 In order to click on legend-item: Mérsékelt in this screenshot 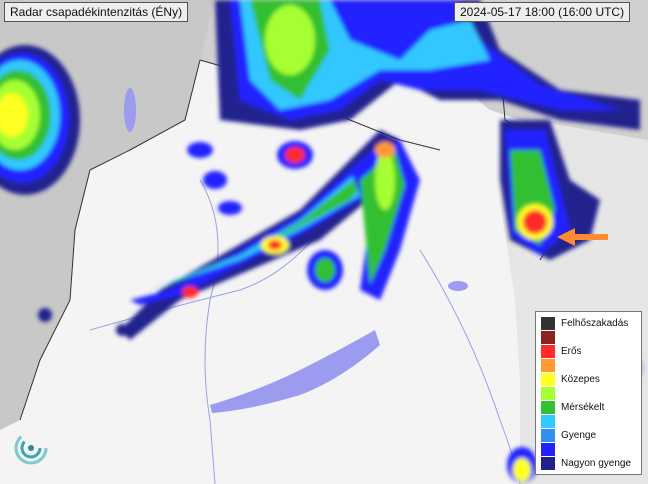, I will do `click(572, 407)`.